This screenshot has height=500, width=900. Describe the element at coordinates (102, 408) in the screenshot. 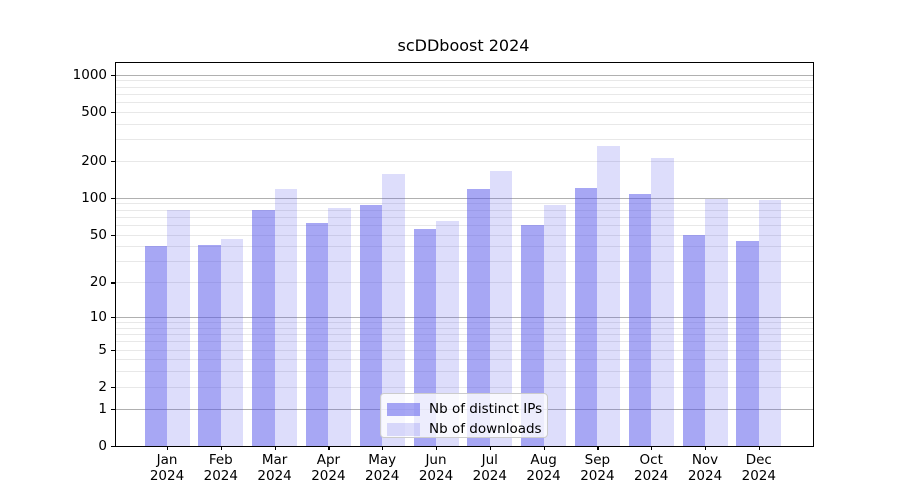

I see `y-tick-label: 1` at that location.